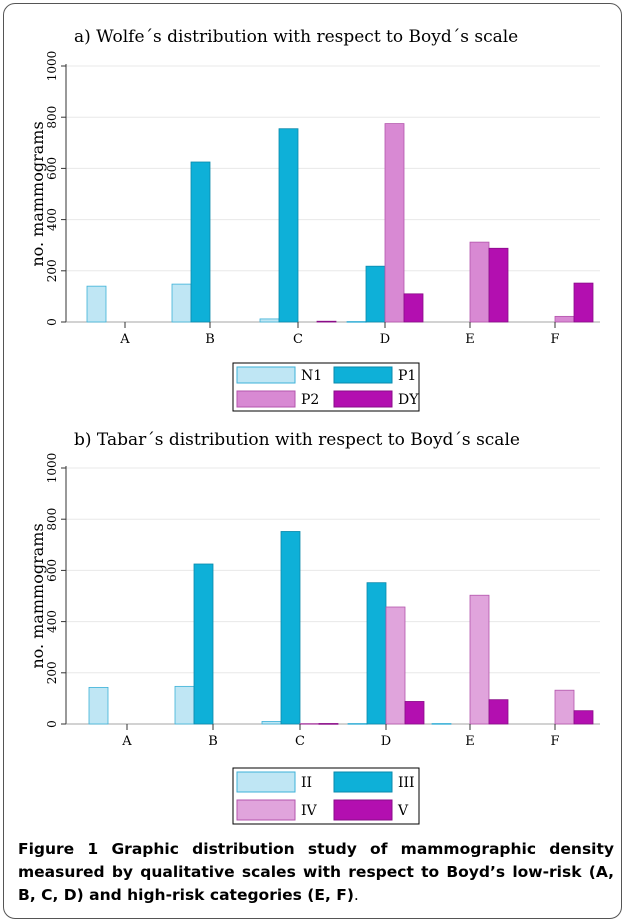 The width and height of the screenshot is (627, 924). What do you see at coordinates (583, 717) in the screenshot?
I see `bar-V-F` at bounding box center [583, 717].